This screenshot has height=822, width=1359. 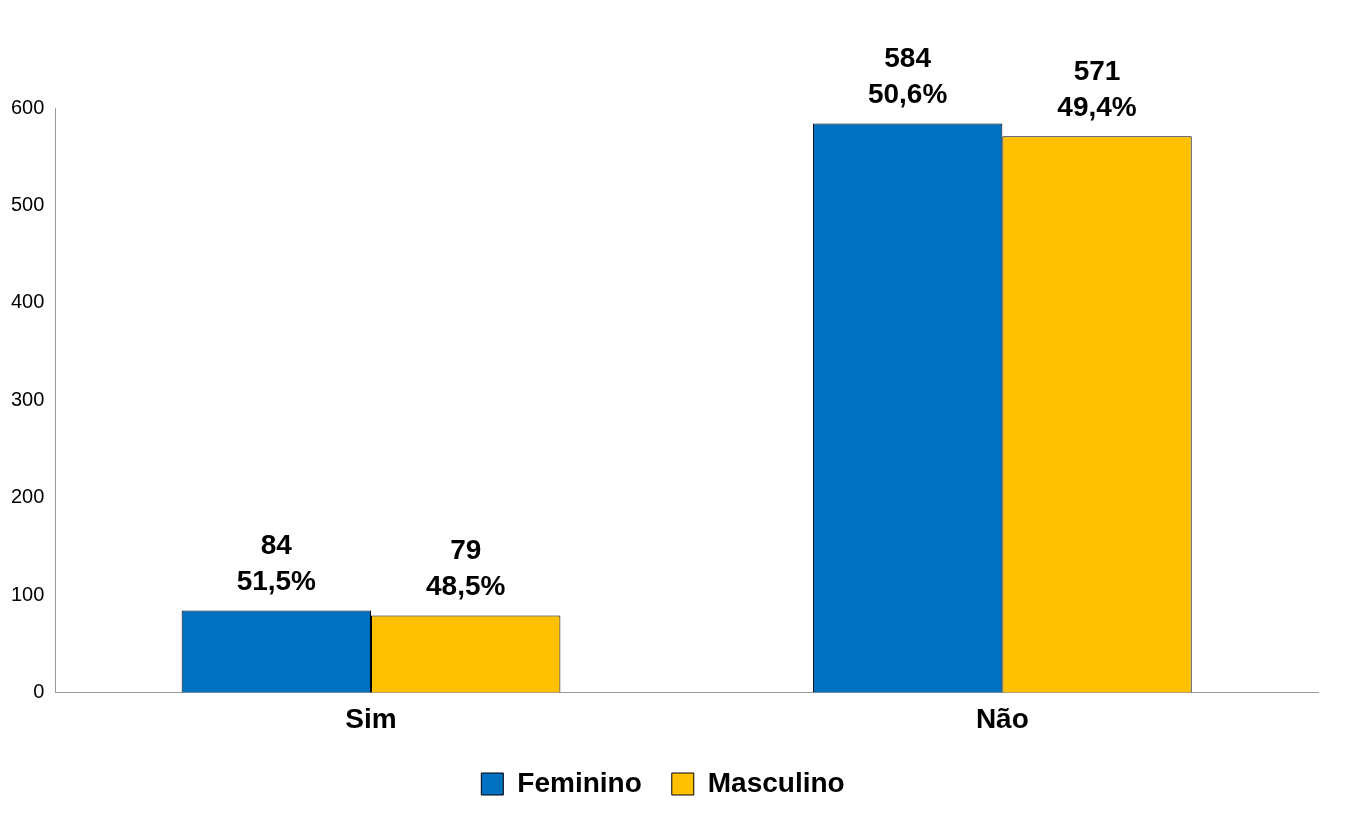 I want to click on y-tick-label: 300, so click(x=27, y=398).